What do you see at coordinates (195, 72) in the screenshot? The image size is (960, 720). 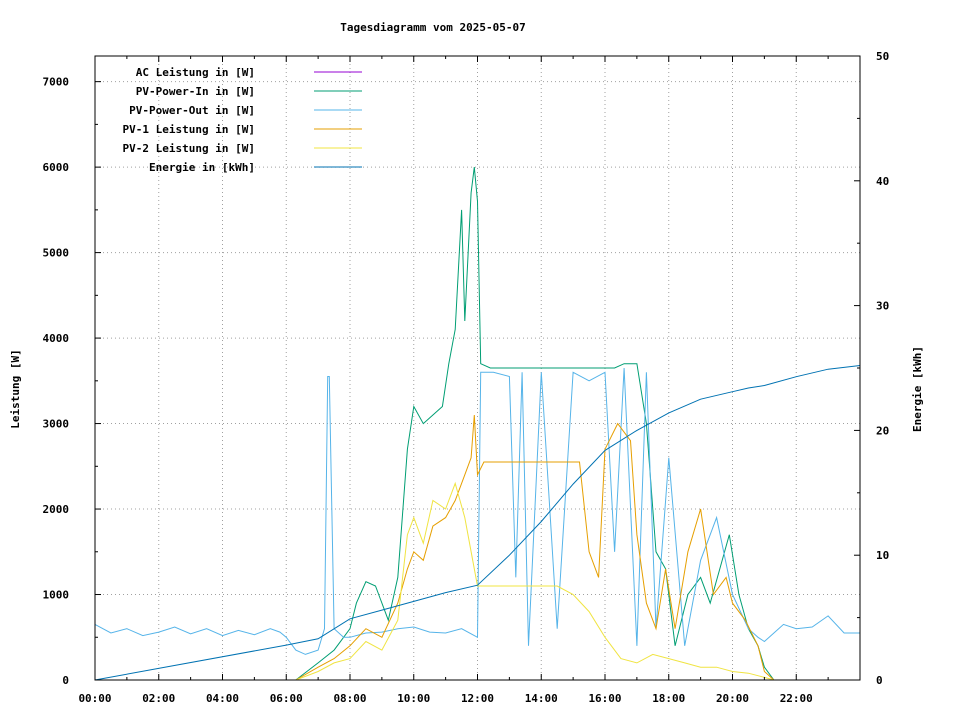 I see `legend-label-0: AC Leistung in [W]` at bounding box center [195, 72].